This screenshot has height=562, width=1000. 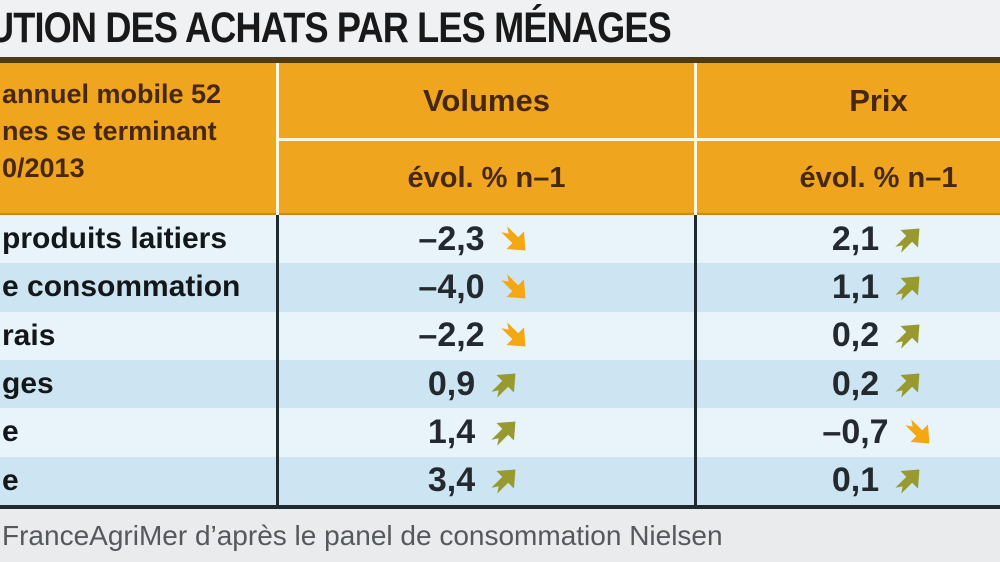 What do you see at coordinates (848, 102) in the screenshot?
I see `prix-header: Prix` at bounding box center [848, 102].